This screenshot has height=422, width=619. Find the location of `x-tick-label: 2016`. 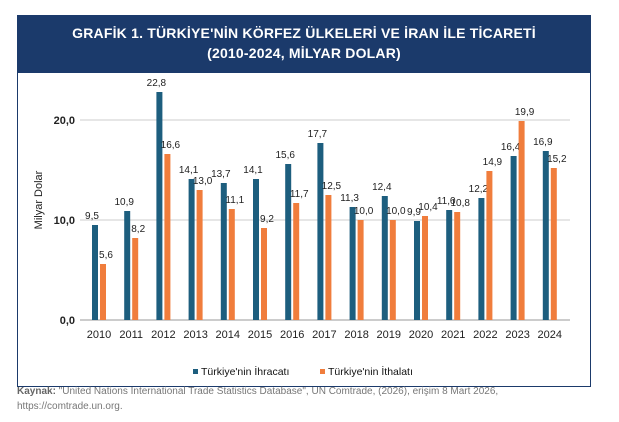

x-tick-label: 2016 is located at coordinates (292, 335).